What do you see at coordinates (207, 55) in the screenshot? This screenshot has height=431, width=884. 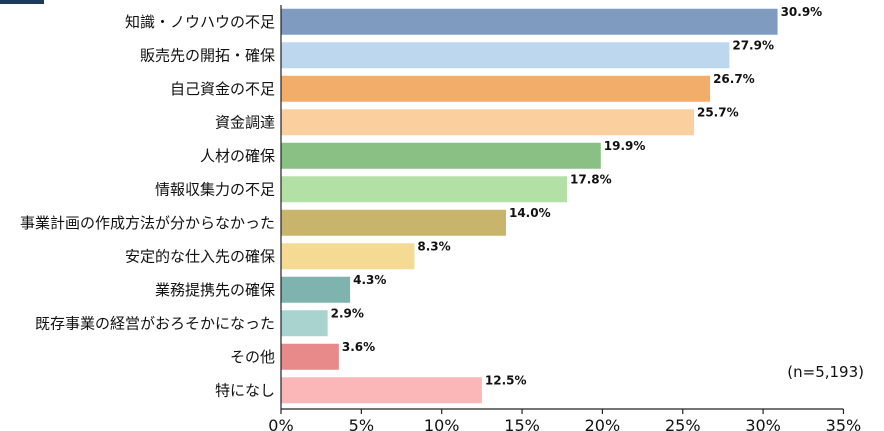 I see `category-label: 販売先の開拓・確保` at bounding box center [207, 55].